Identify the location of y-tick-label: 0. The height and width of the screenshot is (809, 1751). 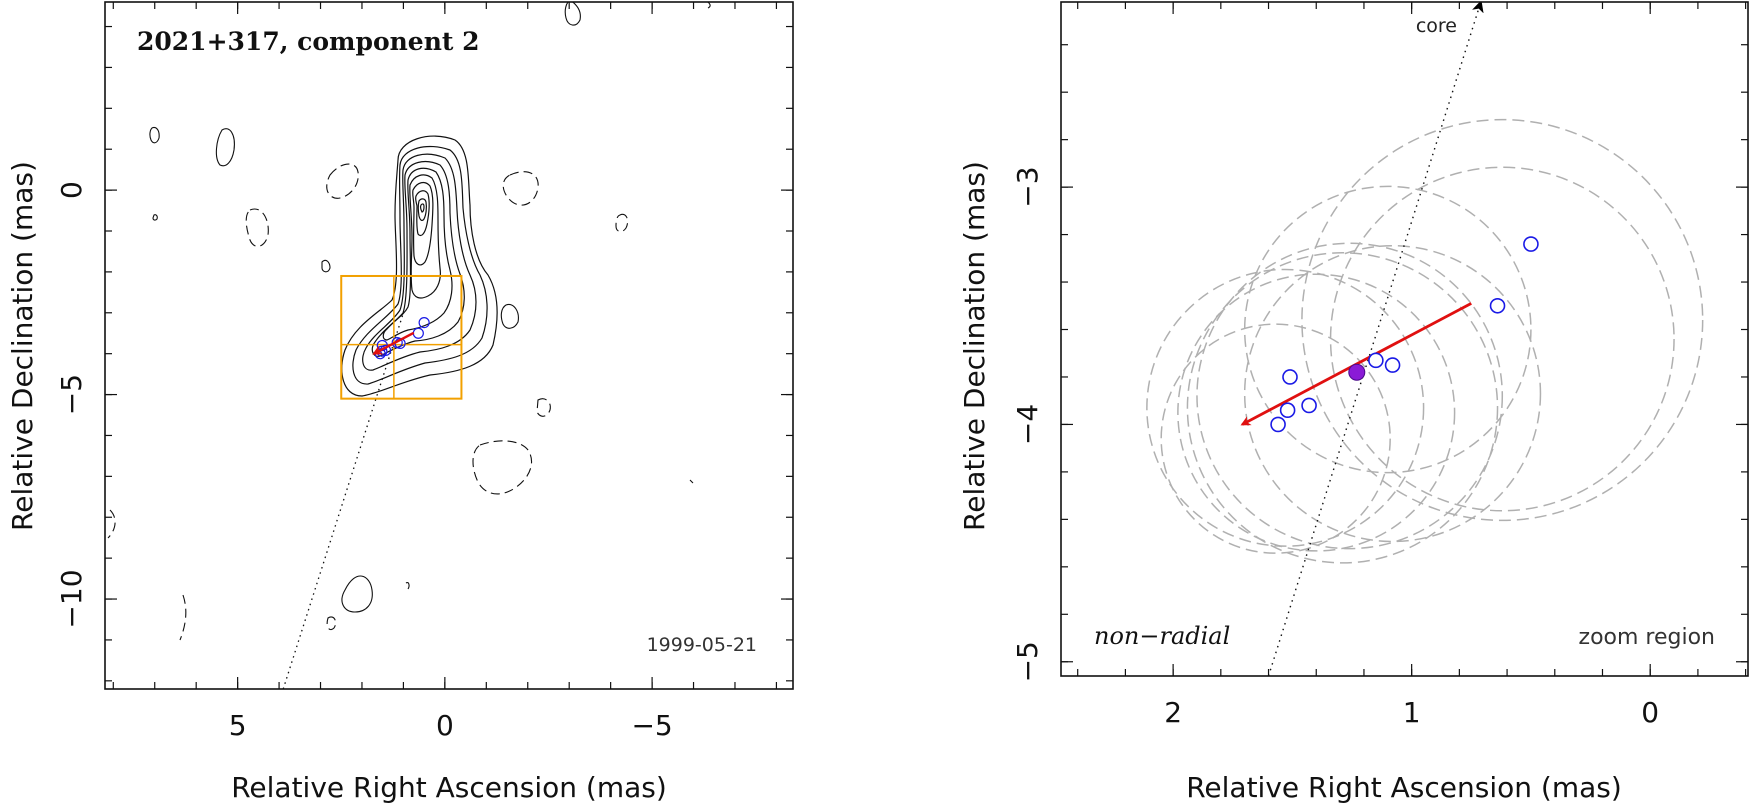
(71, 190).